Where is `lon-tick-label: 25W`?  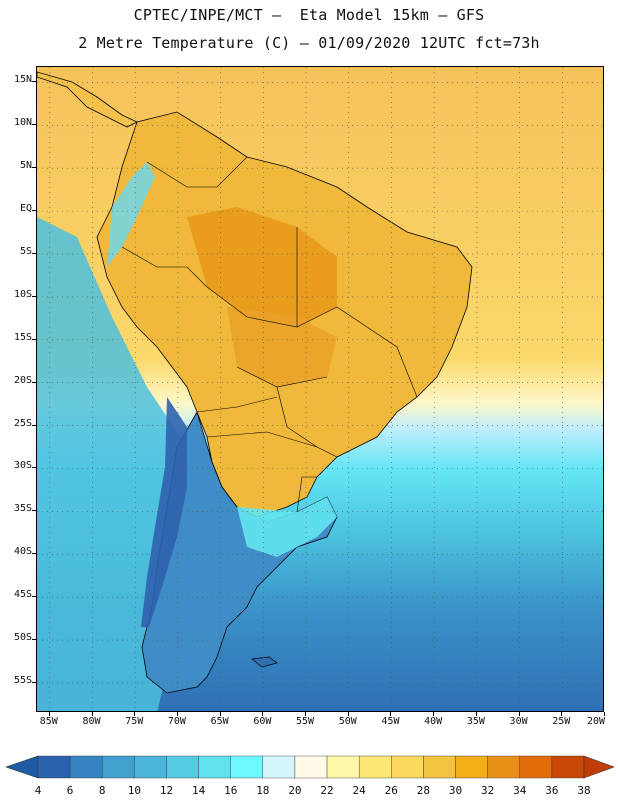 lon-tick-label: 25W is located at coordinates (561, 721).